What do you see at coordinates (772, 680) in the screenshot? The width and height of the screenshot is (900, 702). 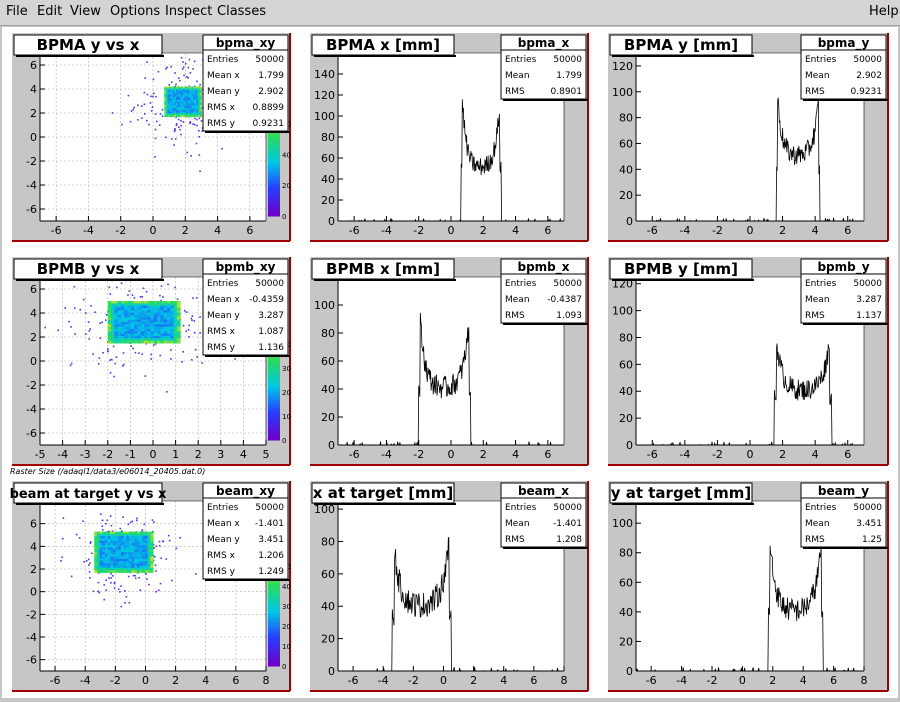 I see `x-tick-label: 2` at bounding box center [772, 680].